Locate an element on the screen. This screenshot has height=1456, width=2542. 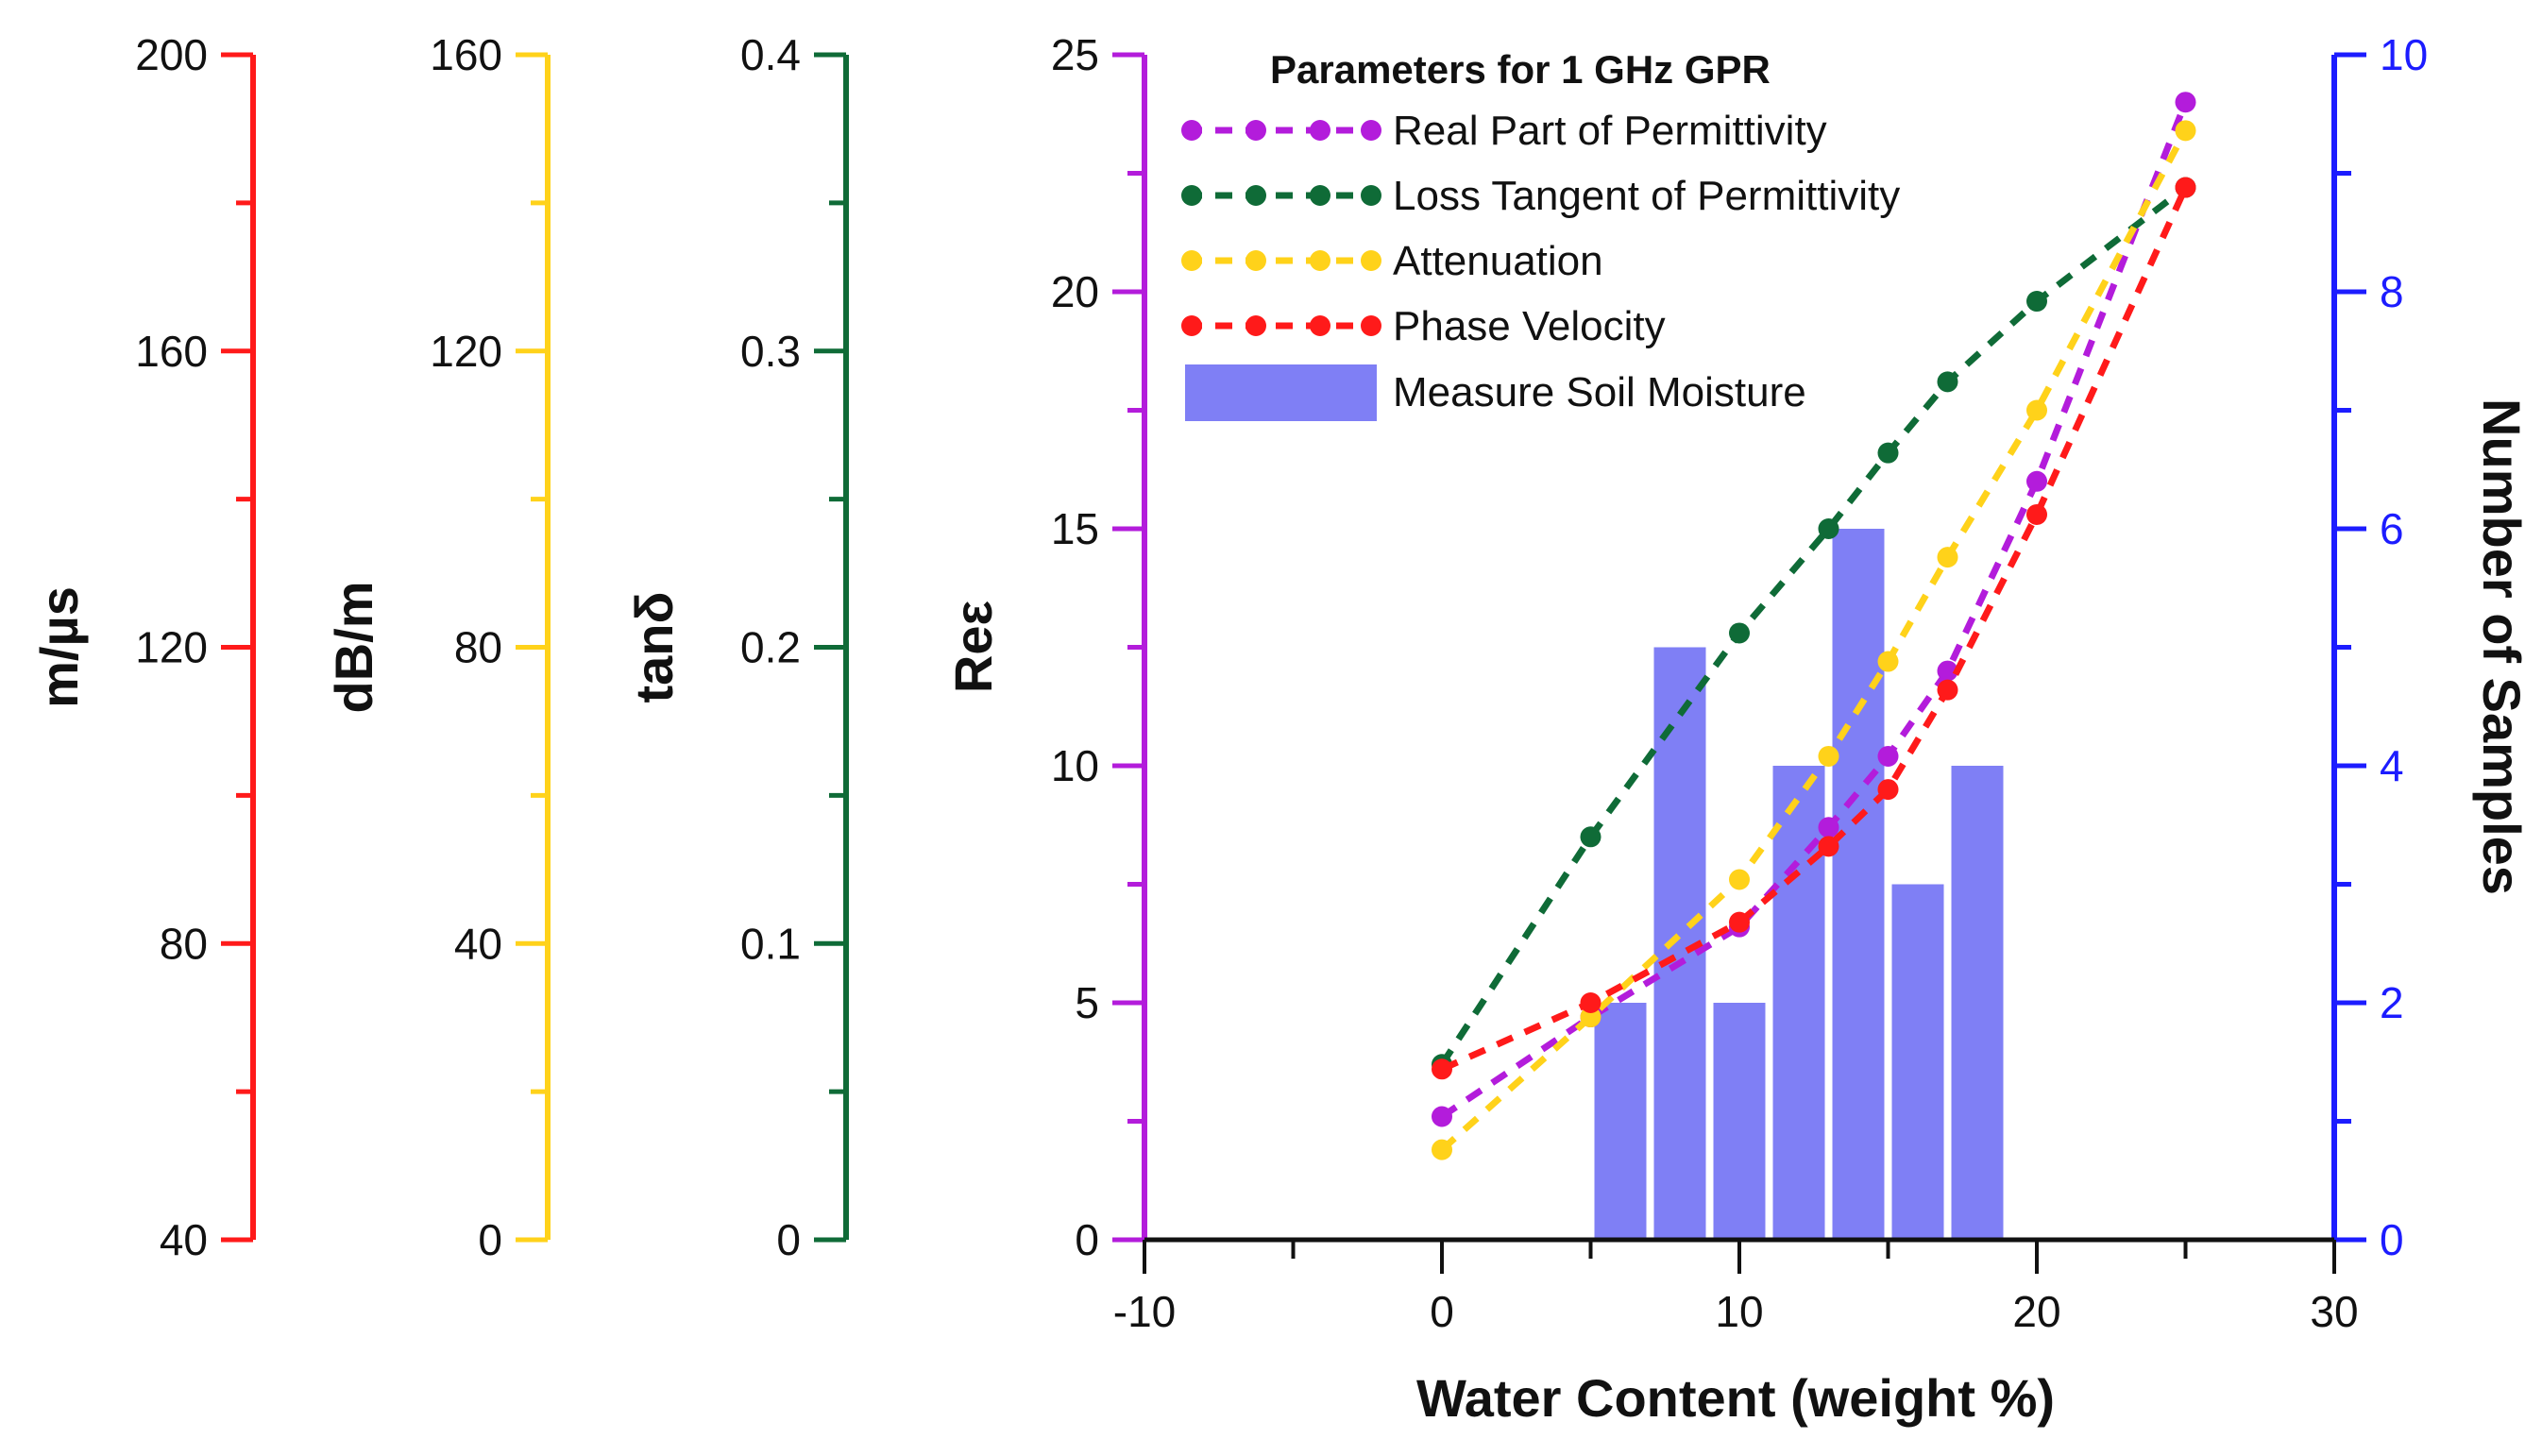
loss-tangent-axis-tick-label: 0.1 is located at coordinates (770, 943).